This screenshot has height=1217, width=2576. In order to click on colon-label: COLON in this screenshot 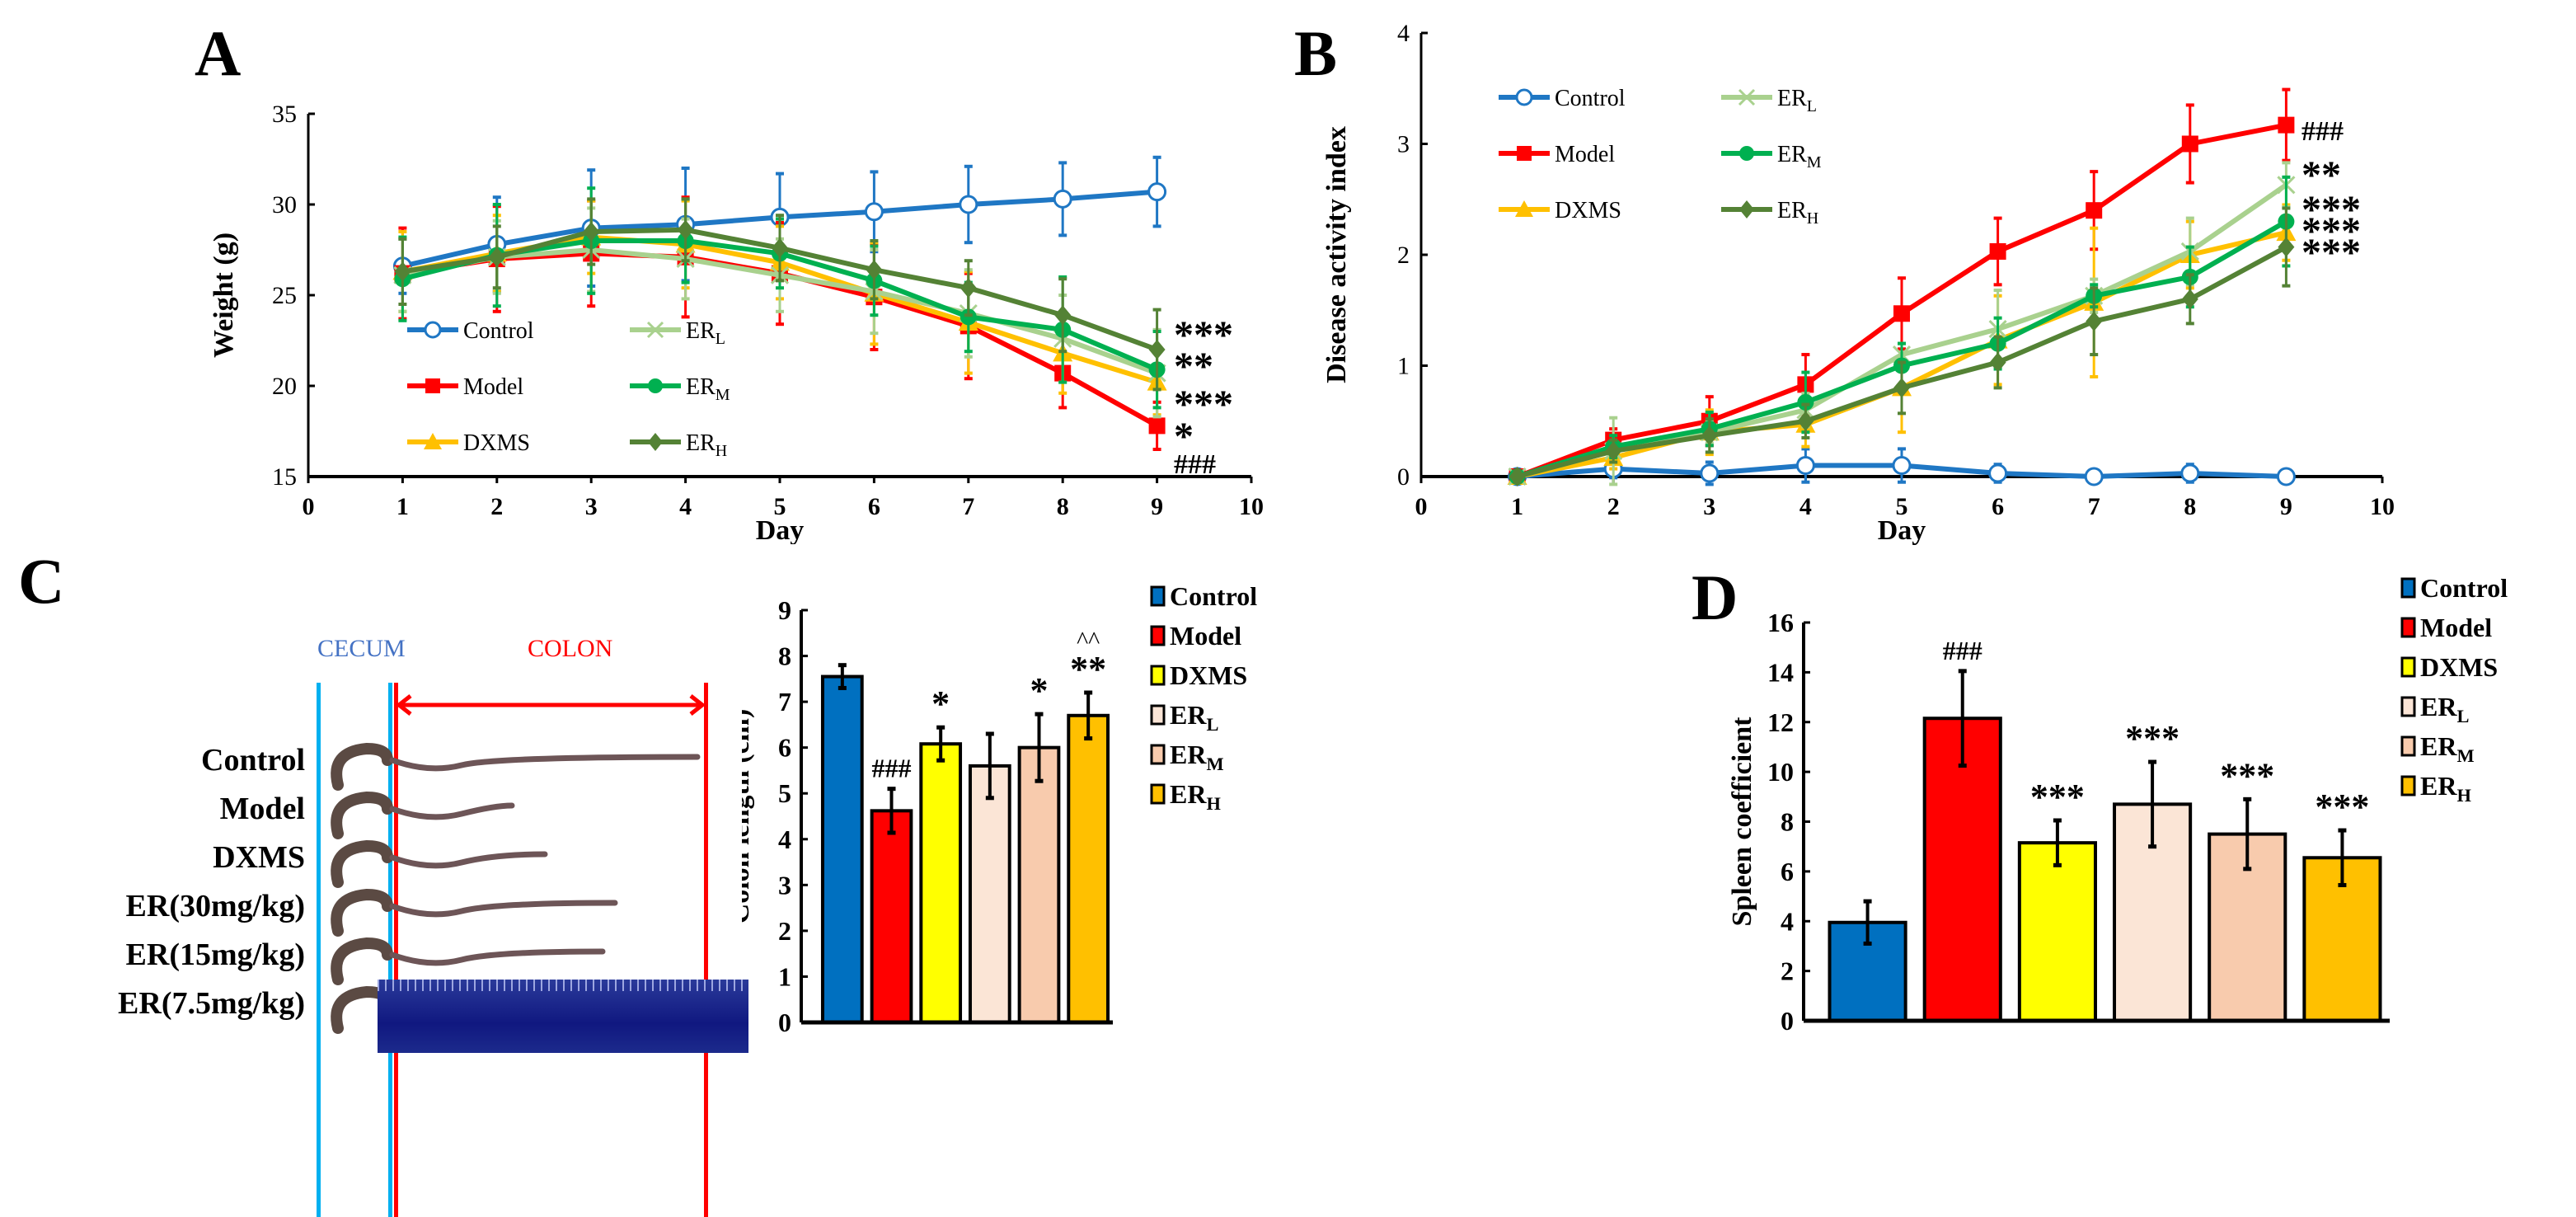, I will do `click(571, 648)`.